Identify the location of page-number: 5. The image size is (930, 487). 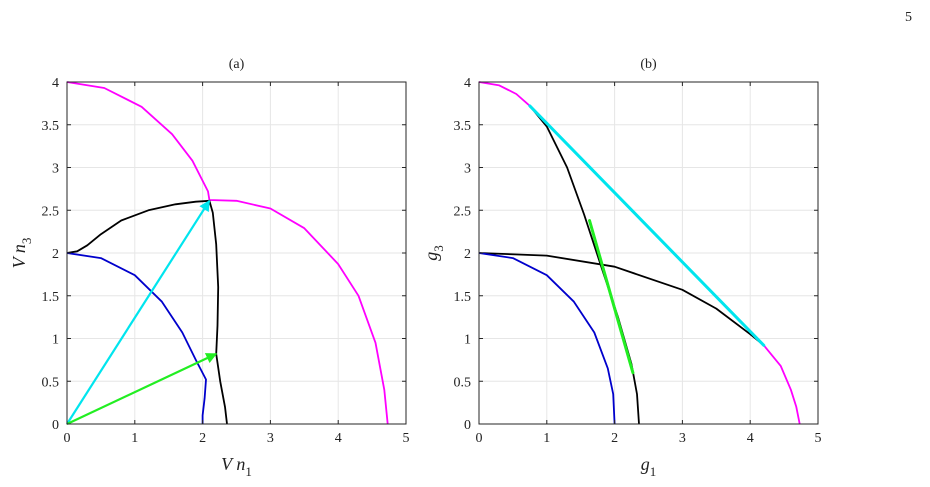
(908, 17).